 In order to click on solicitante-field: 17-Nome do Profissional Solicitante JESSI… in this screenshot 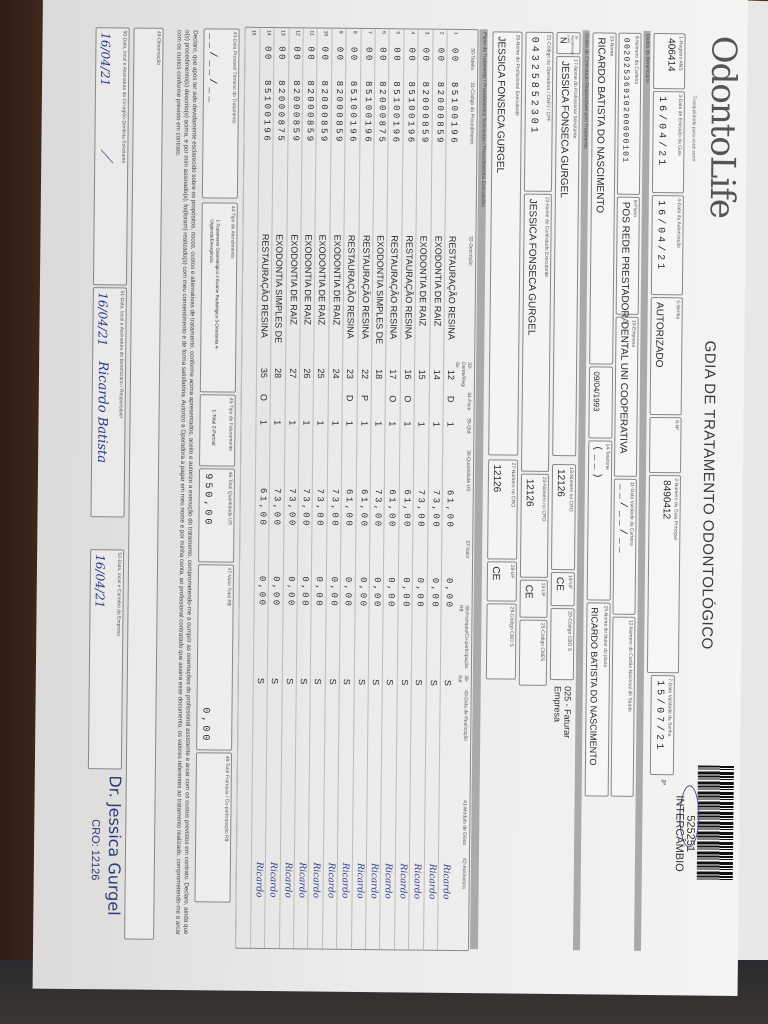, I will do `click(566, 256)`.